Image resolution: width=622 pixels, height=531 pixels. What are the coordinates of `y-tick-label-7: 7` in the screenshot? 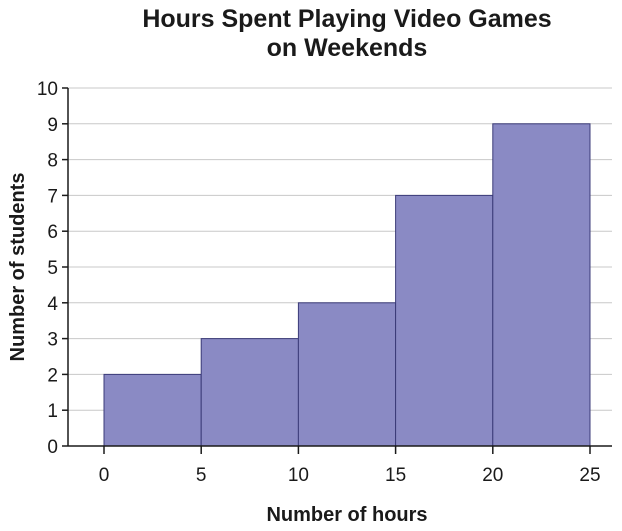 It's located at (52, 196).